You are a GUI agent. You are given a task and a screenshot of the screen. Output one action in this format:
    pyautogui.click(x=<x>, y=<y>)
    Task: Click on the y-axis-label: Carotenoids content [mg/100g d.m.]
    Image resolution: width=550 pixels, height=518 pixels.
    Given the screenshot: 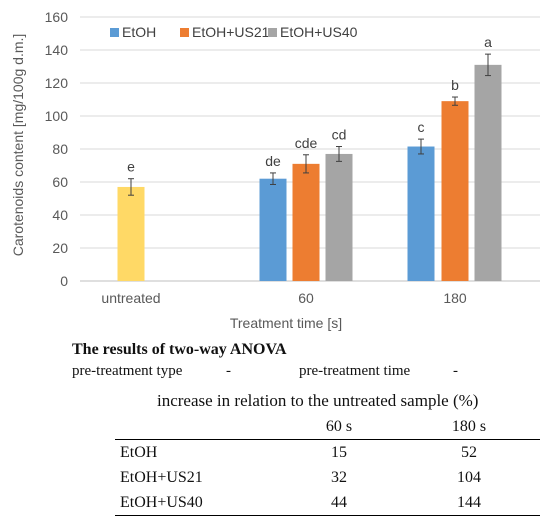 What is the action you would take?
    pyautogui.click(x=18, y=145)
    